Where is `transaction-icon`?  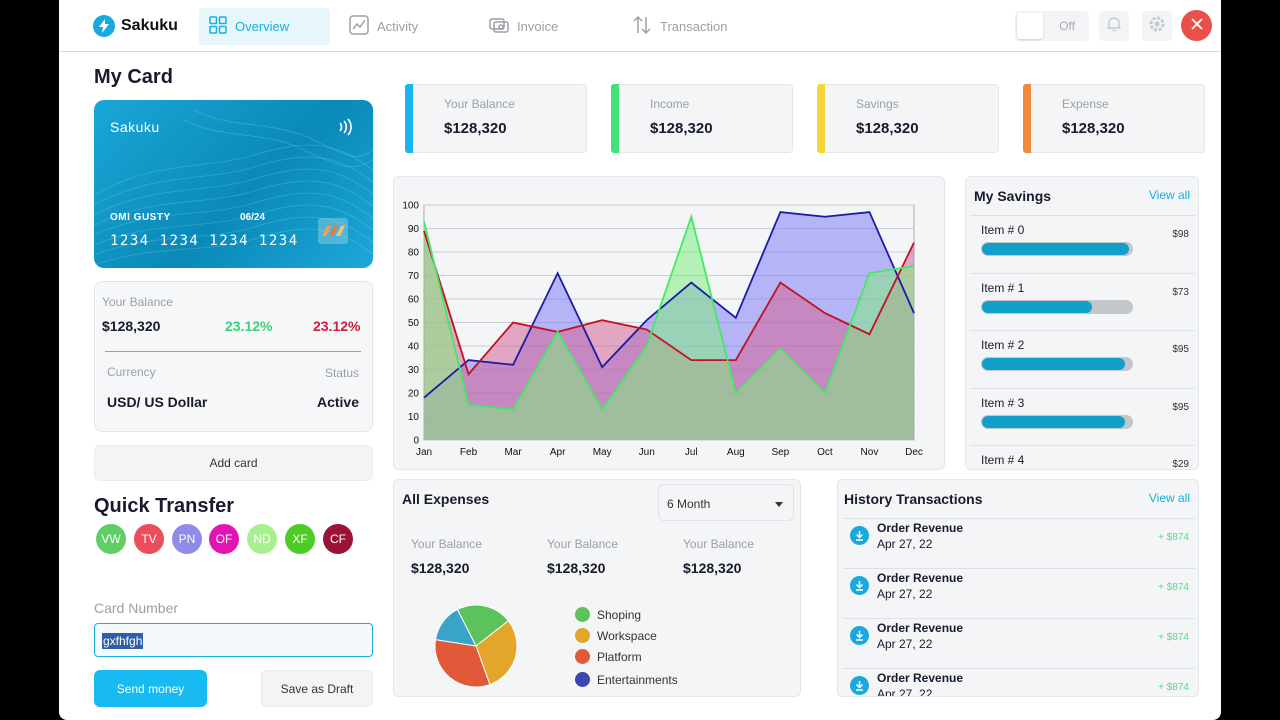 transaction-icon is located at coordinates (642, 26).